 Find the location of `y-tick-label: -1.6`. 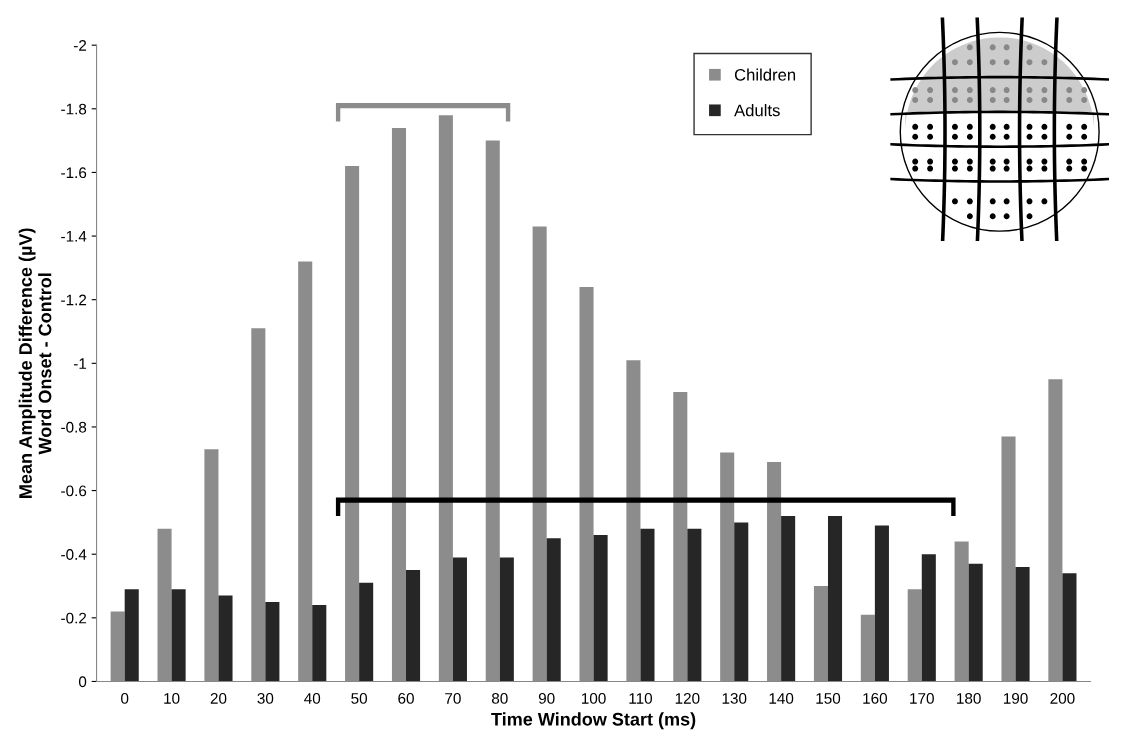

y-tick-label: -1.6 is located at coordinates (74, 173).